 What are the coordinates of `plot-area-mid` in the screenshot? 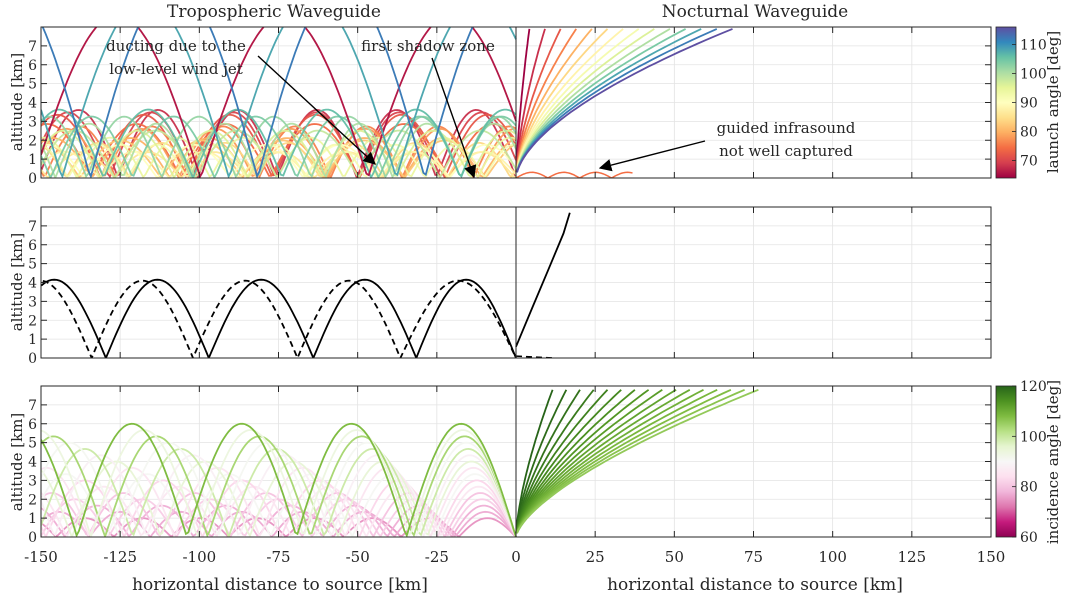 It's located at (306, 285).